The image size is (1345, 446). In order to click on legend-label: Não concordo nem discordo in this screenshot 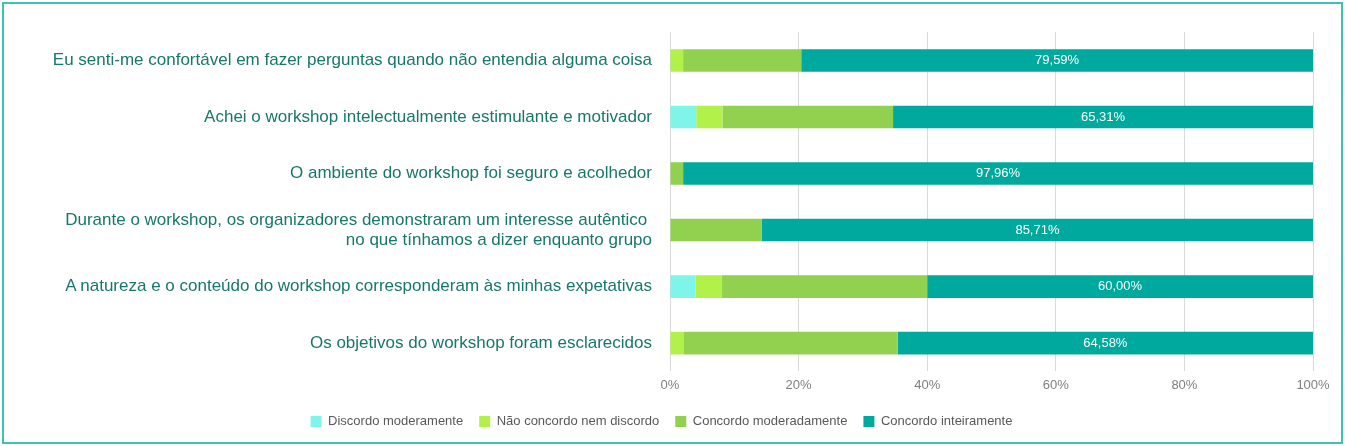, I will do `click(578, 421)`.